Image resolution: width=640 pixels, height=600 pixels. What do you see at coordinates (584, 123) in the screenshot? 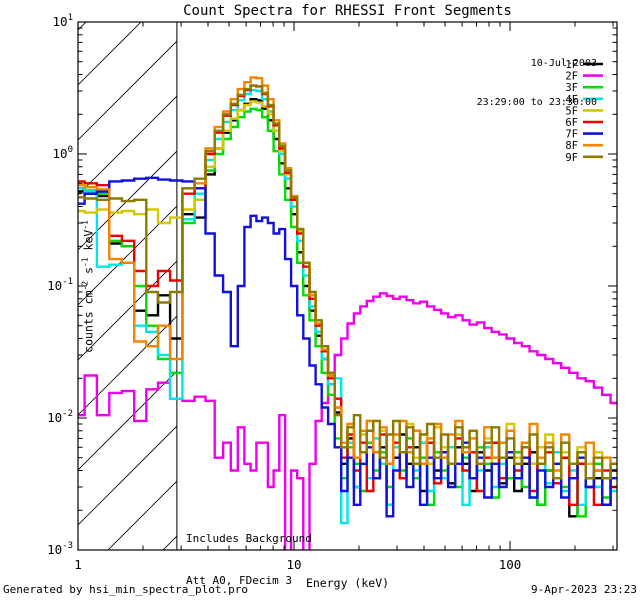
I see `legend-entry-6F: 6F` at bounding box center [584, 123].